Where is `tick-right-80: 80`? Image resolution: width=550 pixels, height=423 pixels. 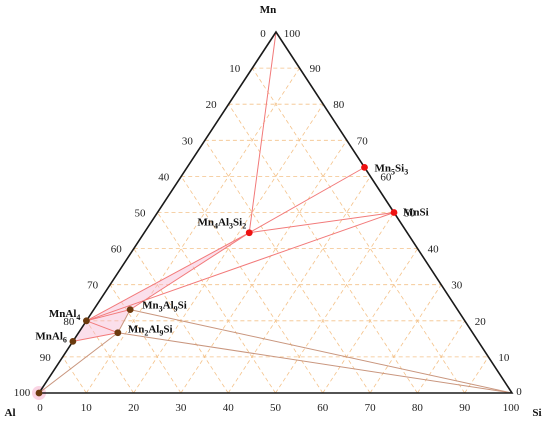
tick-right-80: 80 is located at coordinates (339, 105).